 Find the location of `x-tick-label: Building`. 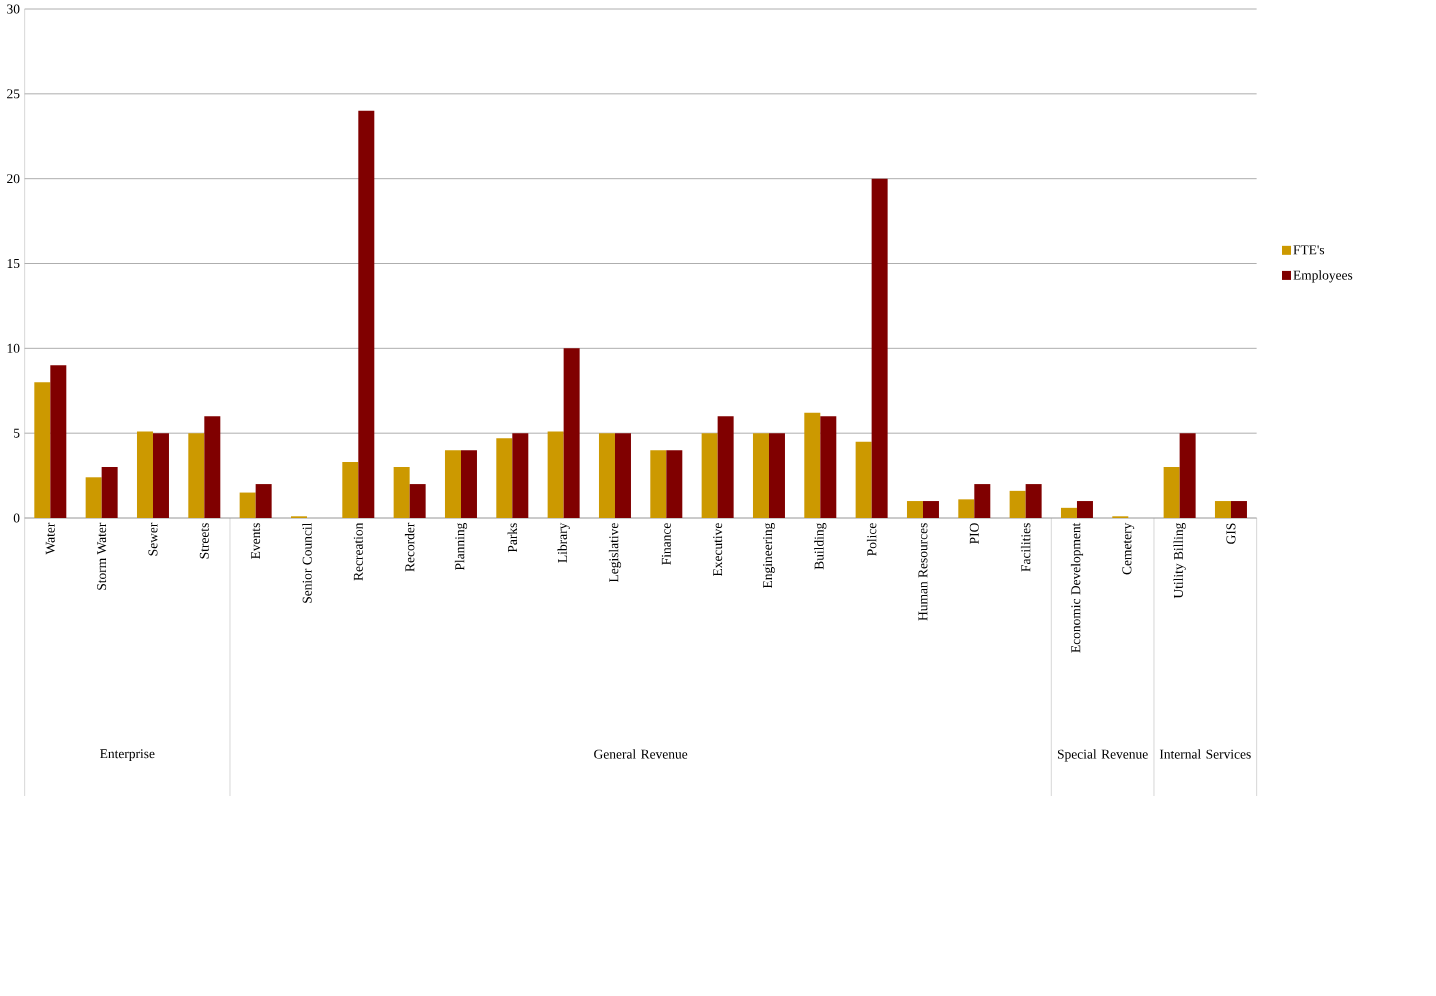

x-tick-label: Building is located at coordinates (820, 546).